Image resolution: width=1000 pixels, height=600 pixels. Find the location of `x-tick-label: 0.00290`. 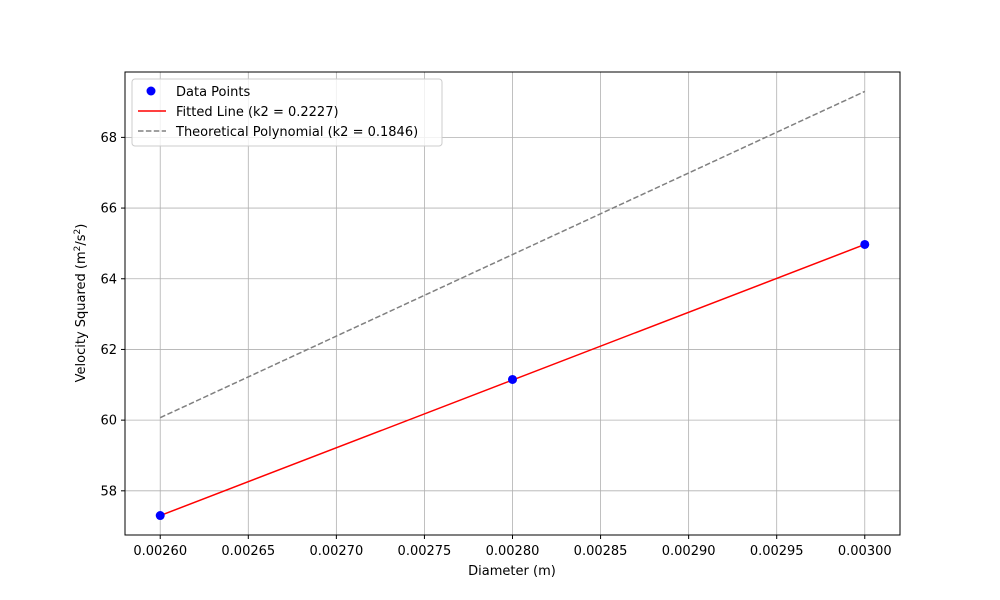

x-tick-label: 0.00290 is located at coordinates (689, 551).